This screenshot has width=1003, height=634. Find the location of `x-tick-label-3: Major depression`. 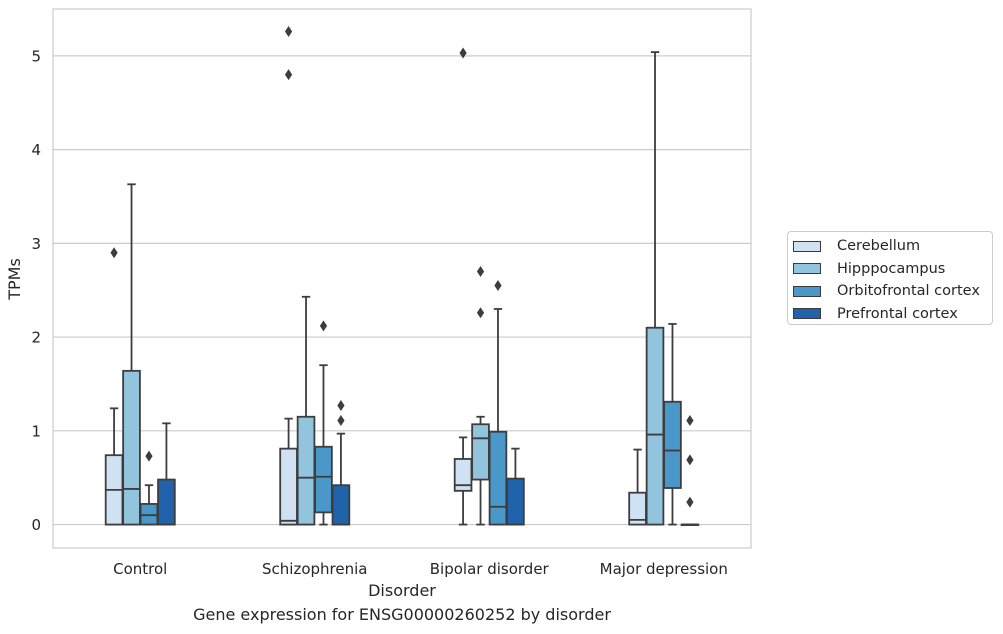

x-tick-label-3: Major depression is located at coordinates (664, 569).